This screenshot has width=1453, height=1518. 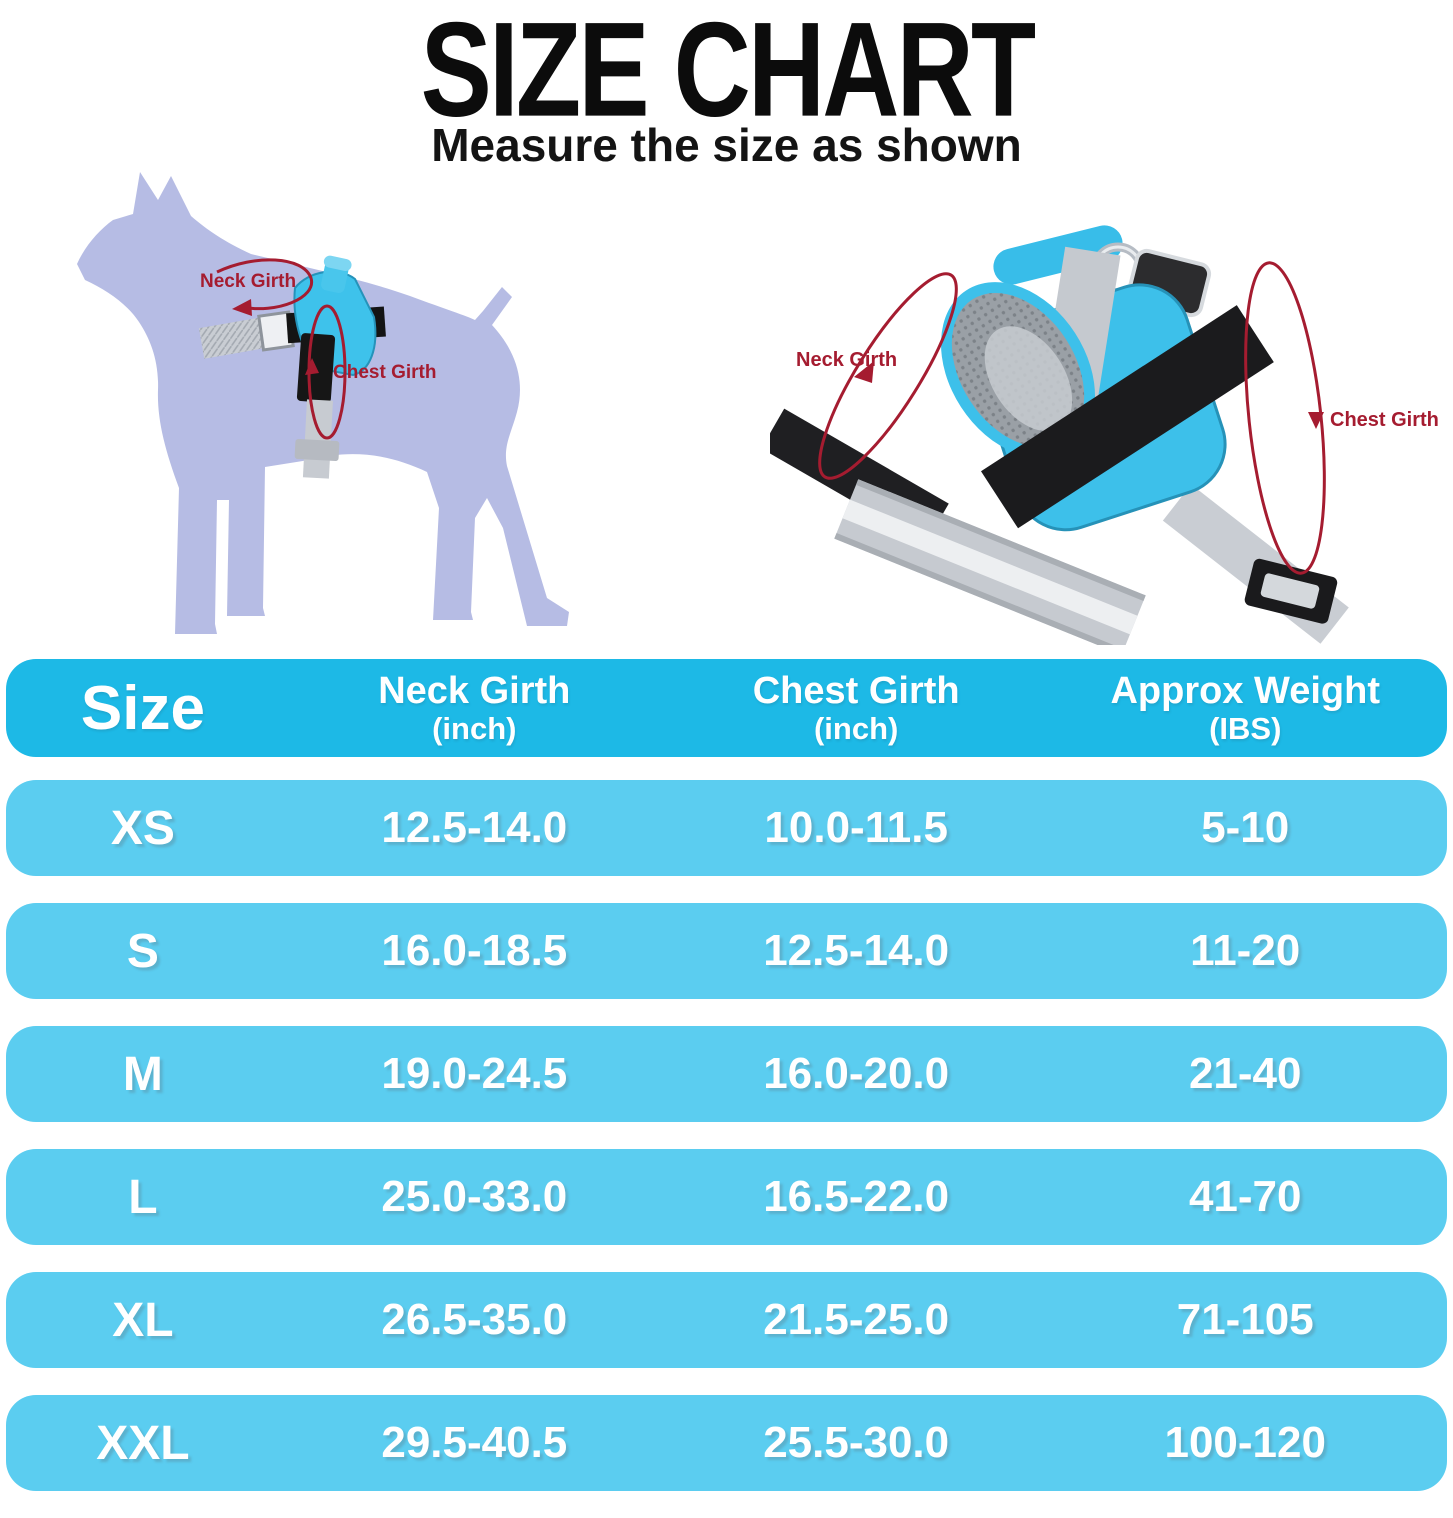 I want to click on col-header-neck-girth-unit: (inch), so click(x=474, y=728).